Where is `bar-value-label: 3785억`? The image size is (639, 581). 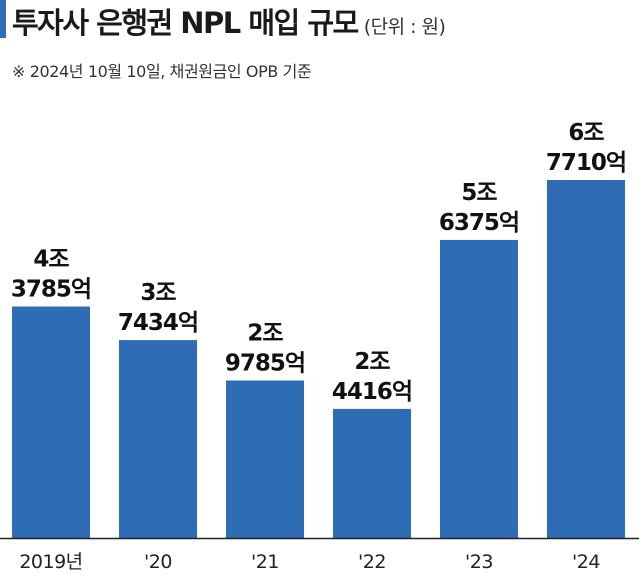
bar-value-label: 3785억 is located at coordinates (51, 289).